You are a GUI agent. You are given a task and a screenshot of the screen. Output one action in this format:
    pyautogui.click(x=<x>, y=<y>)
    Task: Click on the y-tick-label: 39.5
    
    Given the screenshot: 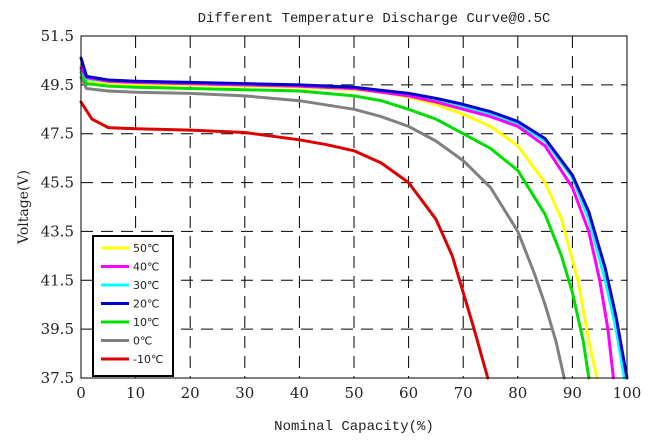 What is the action you would take?
    pyautogui.click(x=57, y=329)
    